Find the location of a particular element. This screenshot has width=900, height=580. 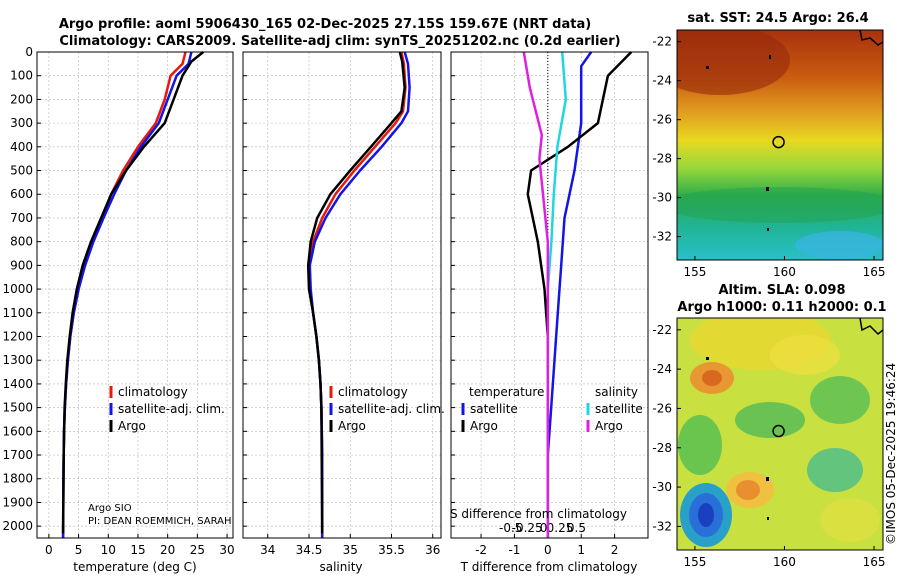

diff-legend-label-argo-t: Argo is located at coordinates (484, 426).